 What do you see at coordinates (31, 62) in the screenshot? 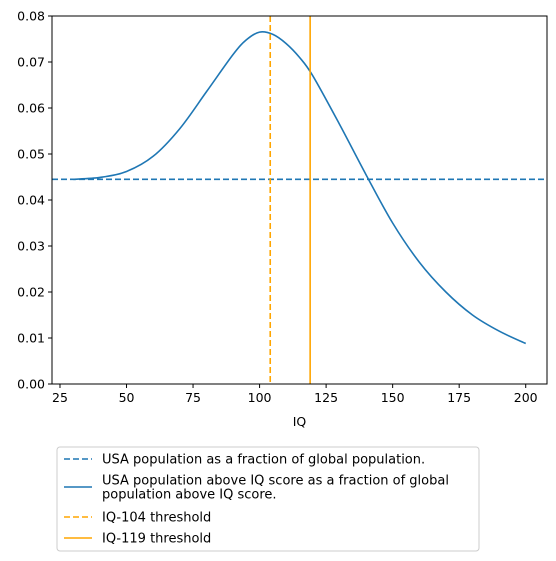
I see `y-tick-label: 0.07` at bounding box center [31, 62].